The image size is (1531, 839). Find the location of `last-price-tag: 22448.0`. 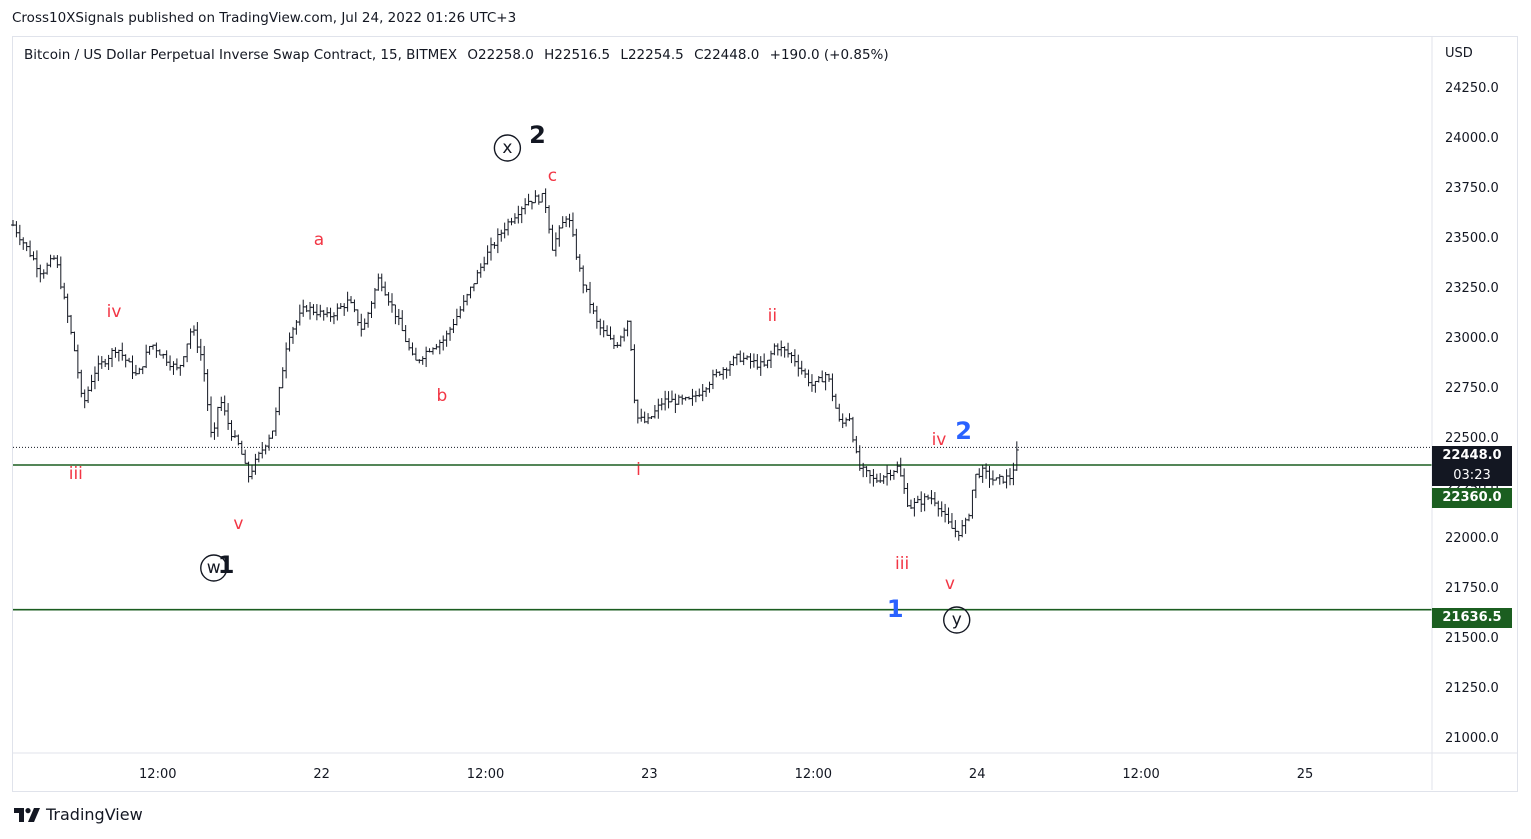

last-price-tag: 22448.0 is located at coordinates (1472, 456).